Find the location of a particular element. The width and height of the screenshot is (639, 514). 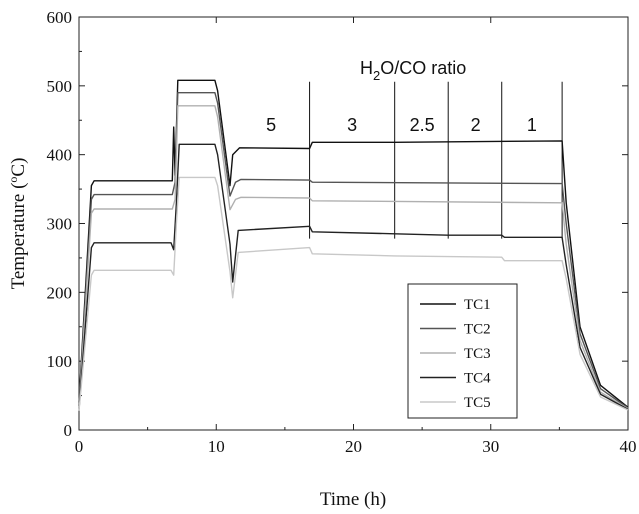

y-axis-title: Temperature (oC) is located at coordinates (17, 224).